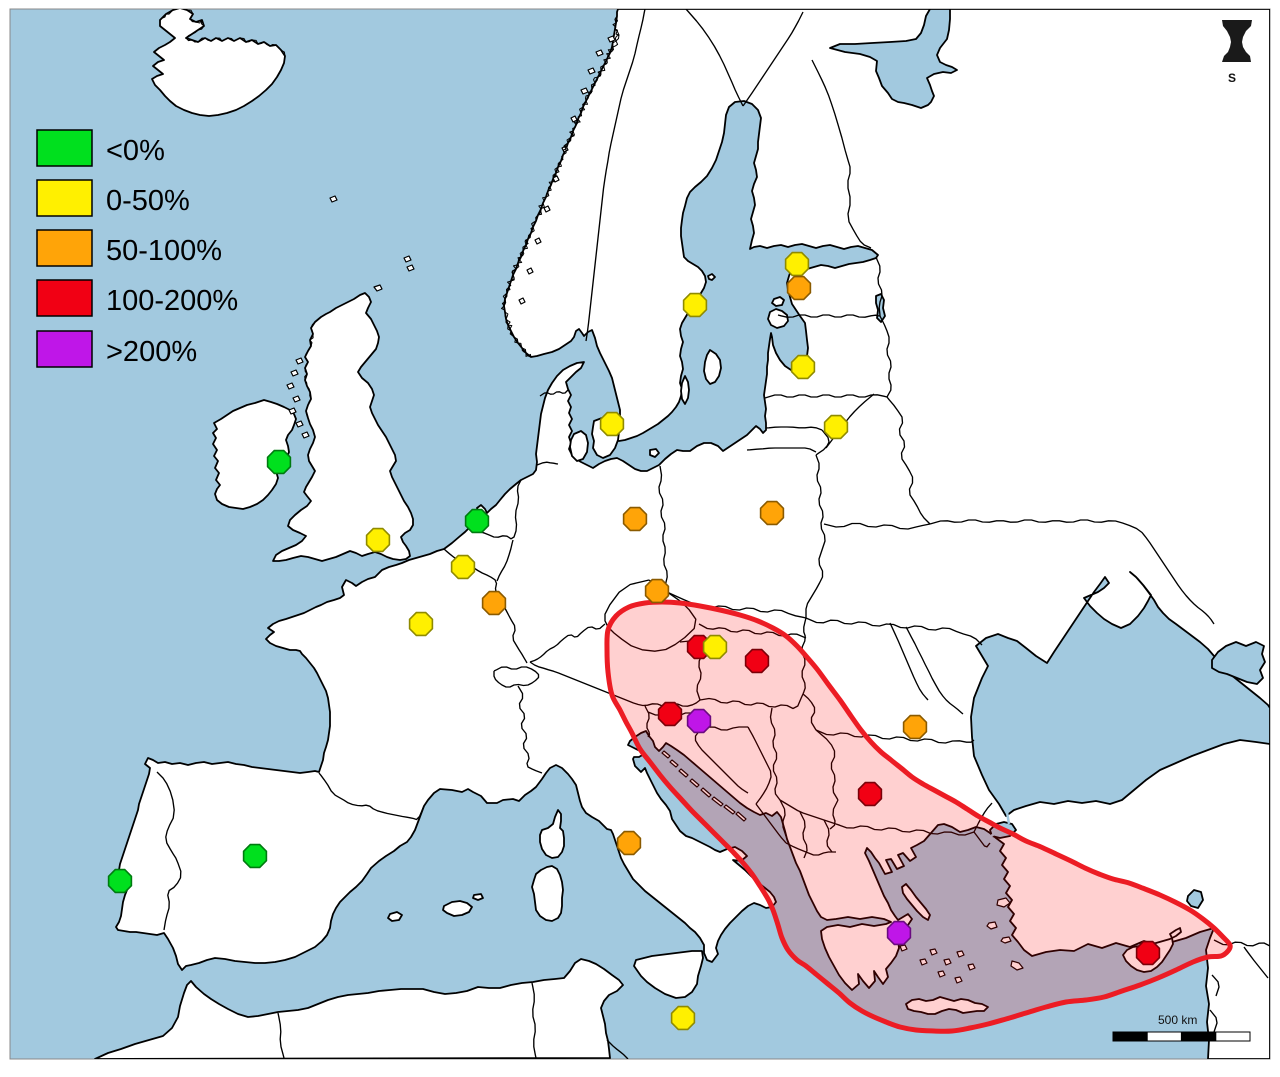  What do you see at coordinates (172, 301) in the screenshot?
I see `svg-text: 100-200%` at bounding box center [172, 301].